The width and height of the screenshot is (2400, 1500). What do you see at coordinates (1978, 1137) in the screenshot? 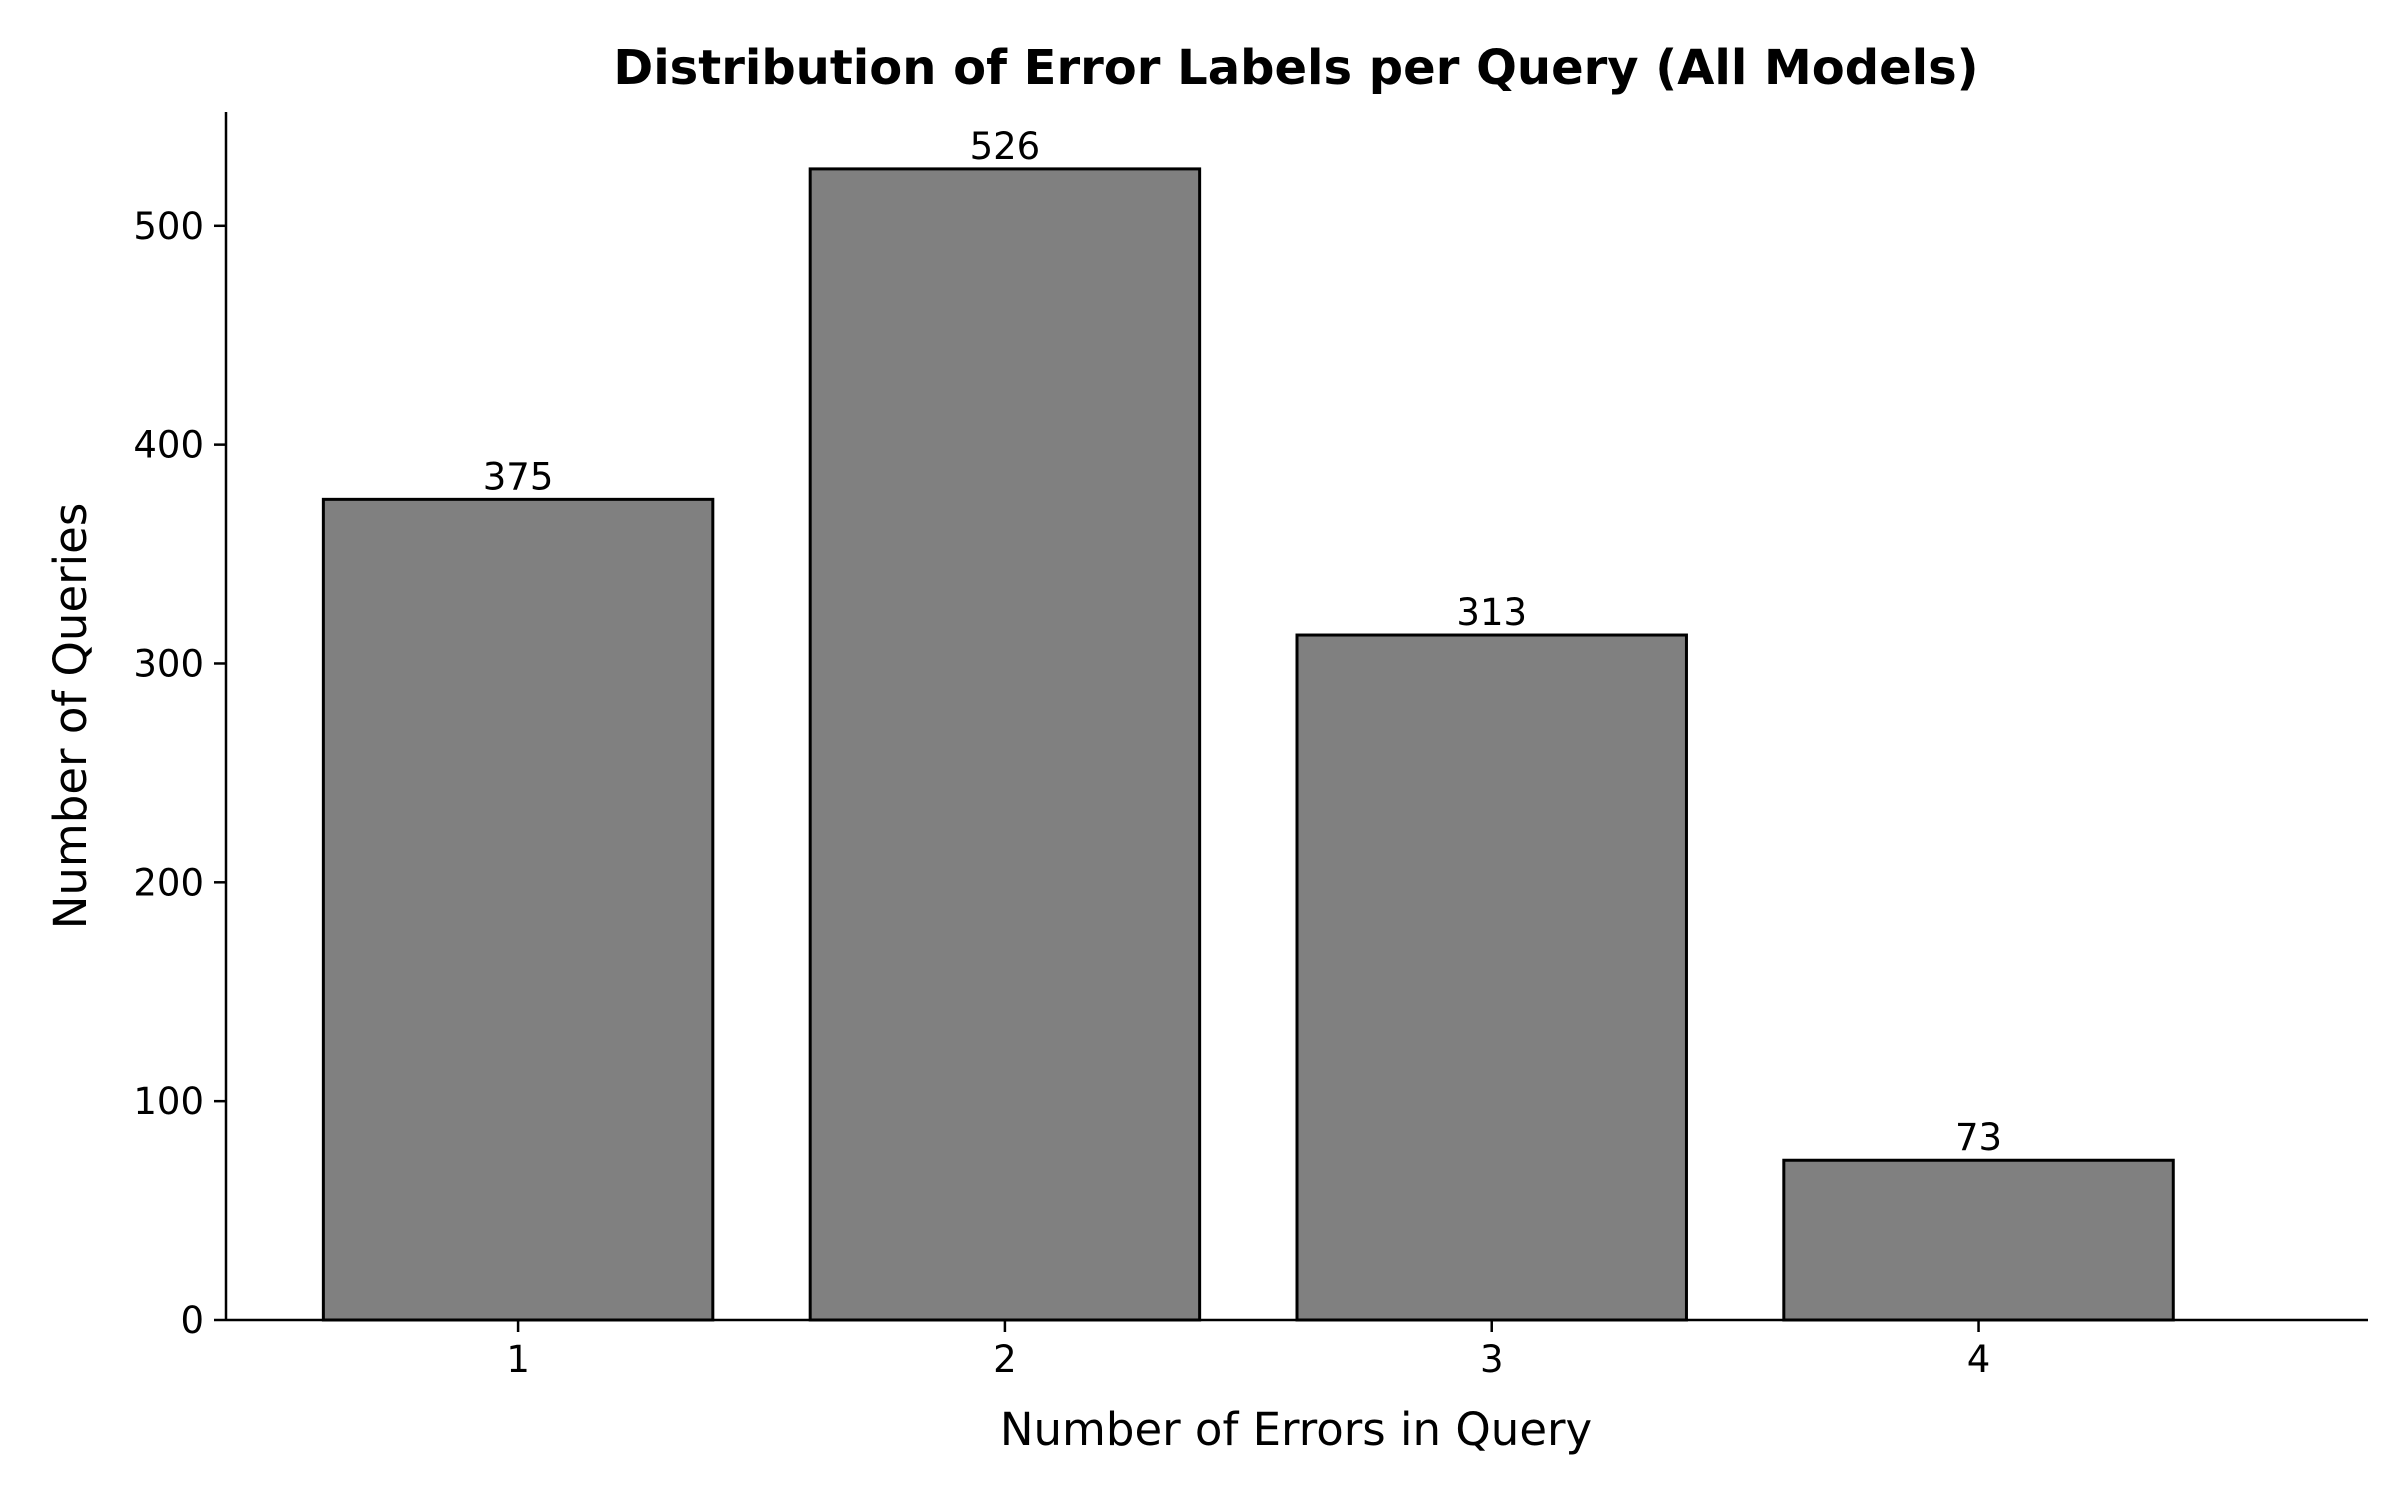
I see `data-label-4: 73` at bounding box center [1978, 1137].